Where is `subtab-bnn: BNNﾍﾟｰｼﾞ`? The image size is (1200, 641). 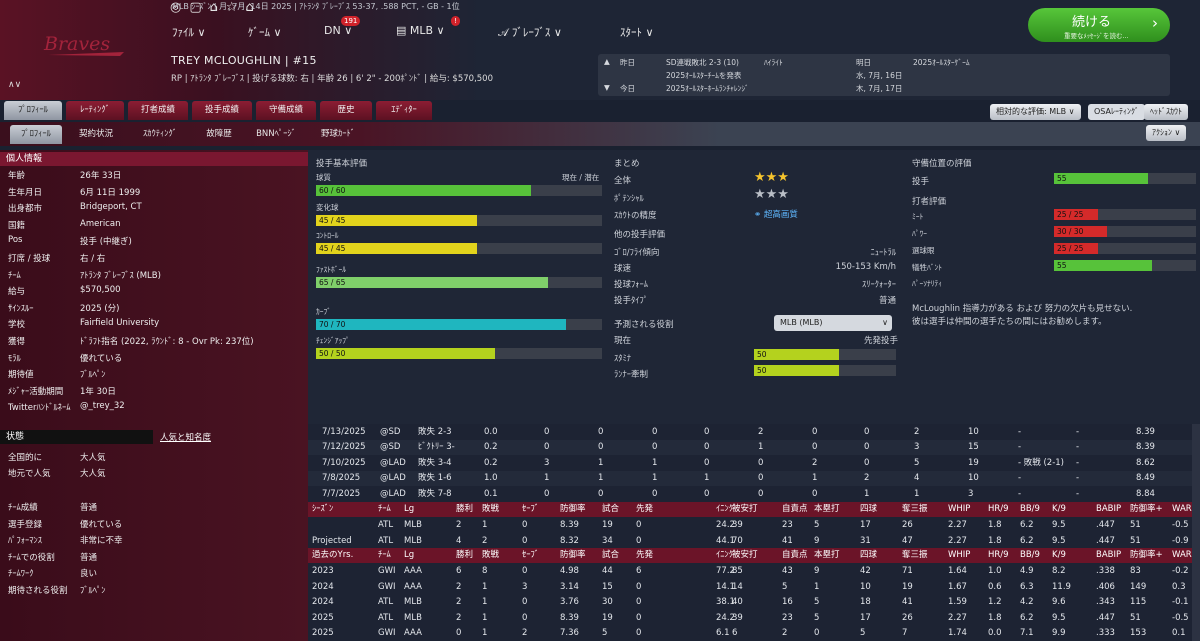
subtab-bnn: BNNﾍﾟｰｼﾞ is located at coordinates (276, 134).